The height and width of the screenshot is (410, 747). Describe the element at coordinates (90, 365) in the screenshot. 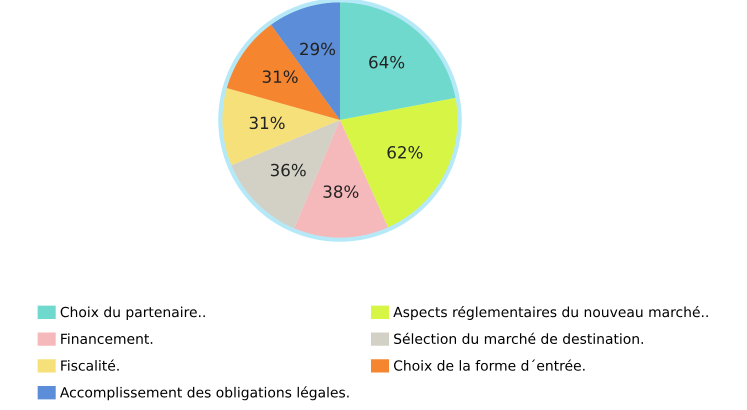

I see `legend-label: Fiscalité.` at that location.